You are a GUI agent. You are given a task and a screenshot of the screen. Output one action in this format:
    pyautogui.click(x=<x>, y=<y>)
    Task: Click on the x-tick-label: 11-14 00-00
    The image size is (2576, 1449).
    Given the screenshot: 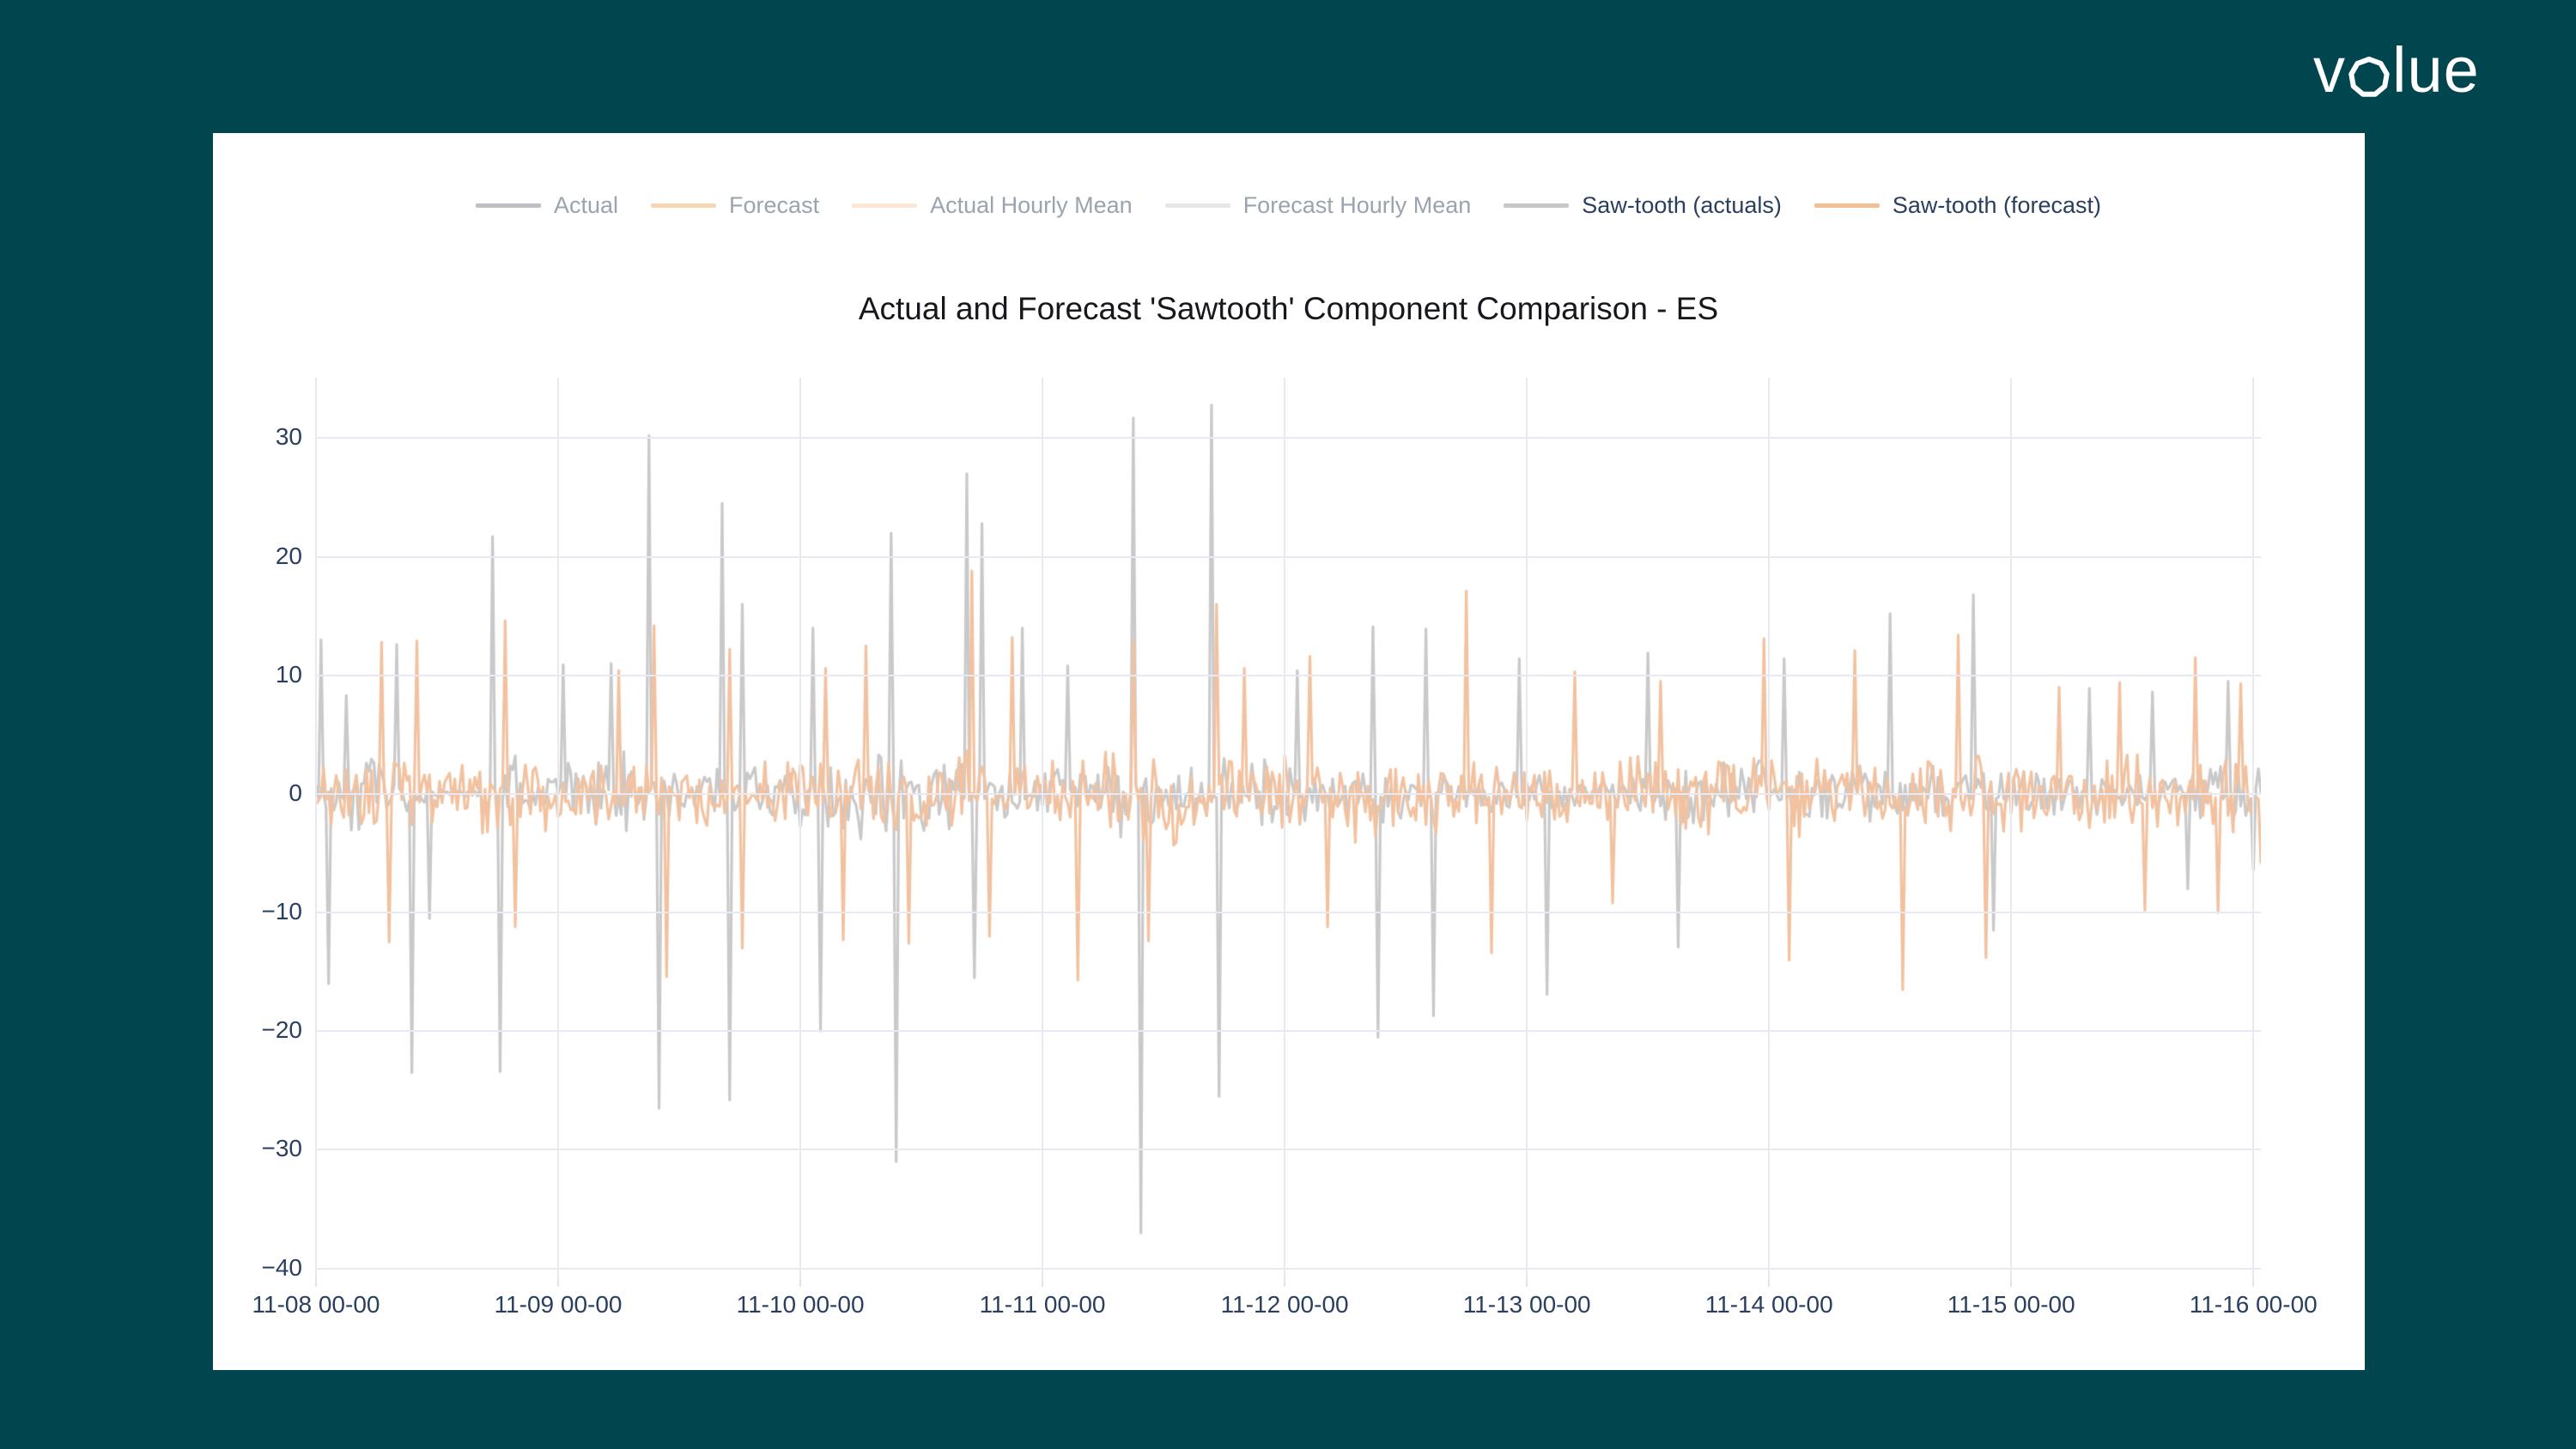 What is the action you would take?
    pyautogui.click(x=1769, y=1304)
    